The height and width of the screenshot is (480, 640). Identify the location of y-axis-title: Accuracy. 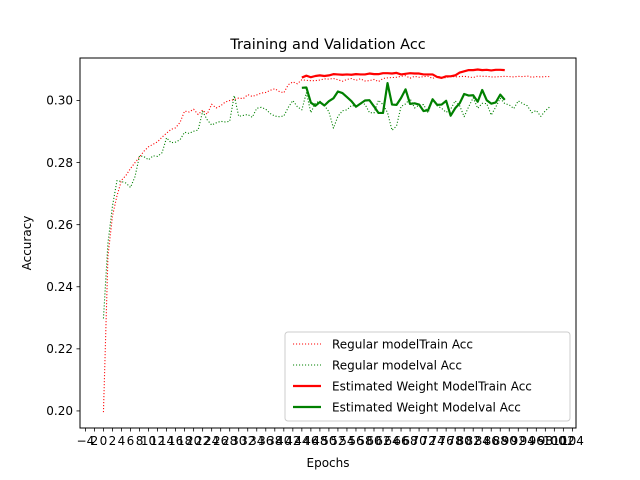
(27, 243).